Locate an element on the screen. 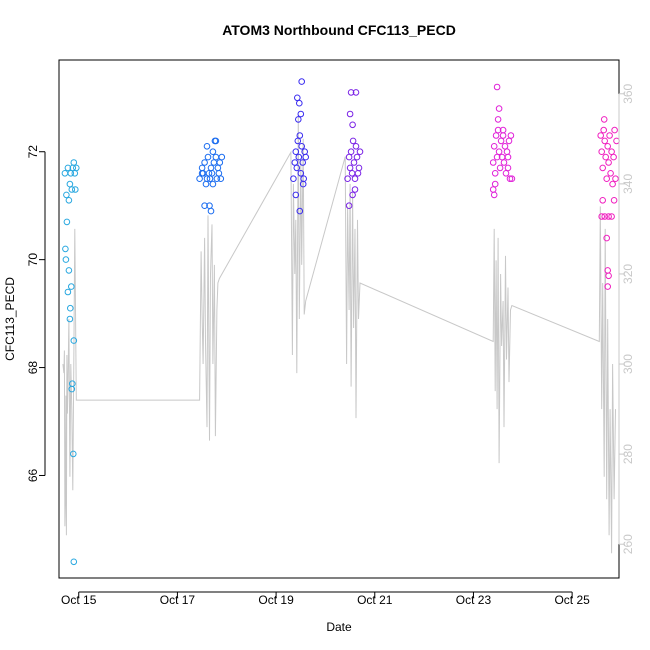 Image resolution: width=650 pixels, height=650 pixels. y2-tick-label: 360 is located at coordinates (628, 93).